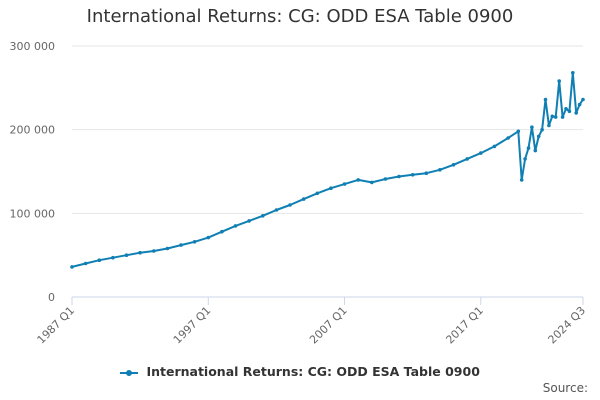  I want to click on x-tick-label: 2017 Q1, so click(464, 325).